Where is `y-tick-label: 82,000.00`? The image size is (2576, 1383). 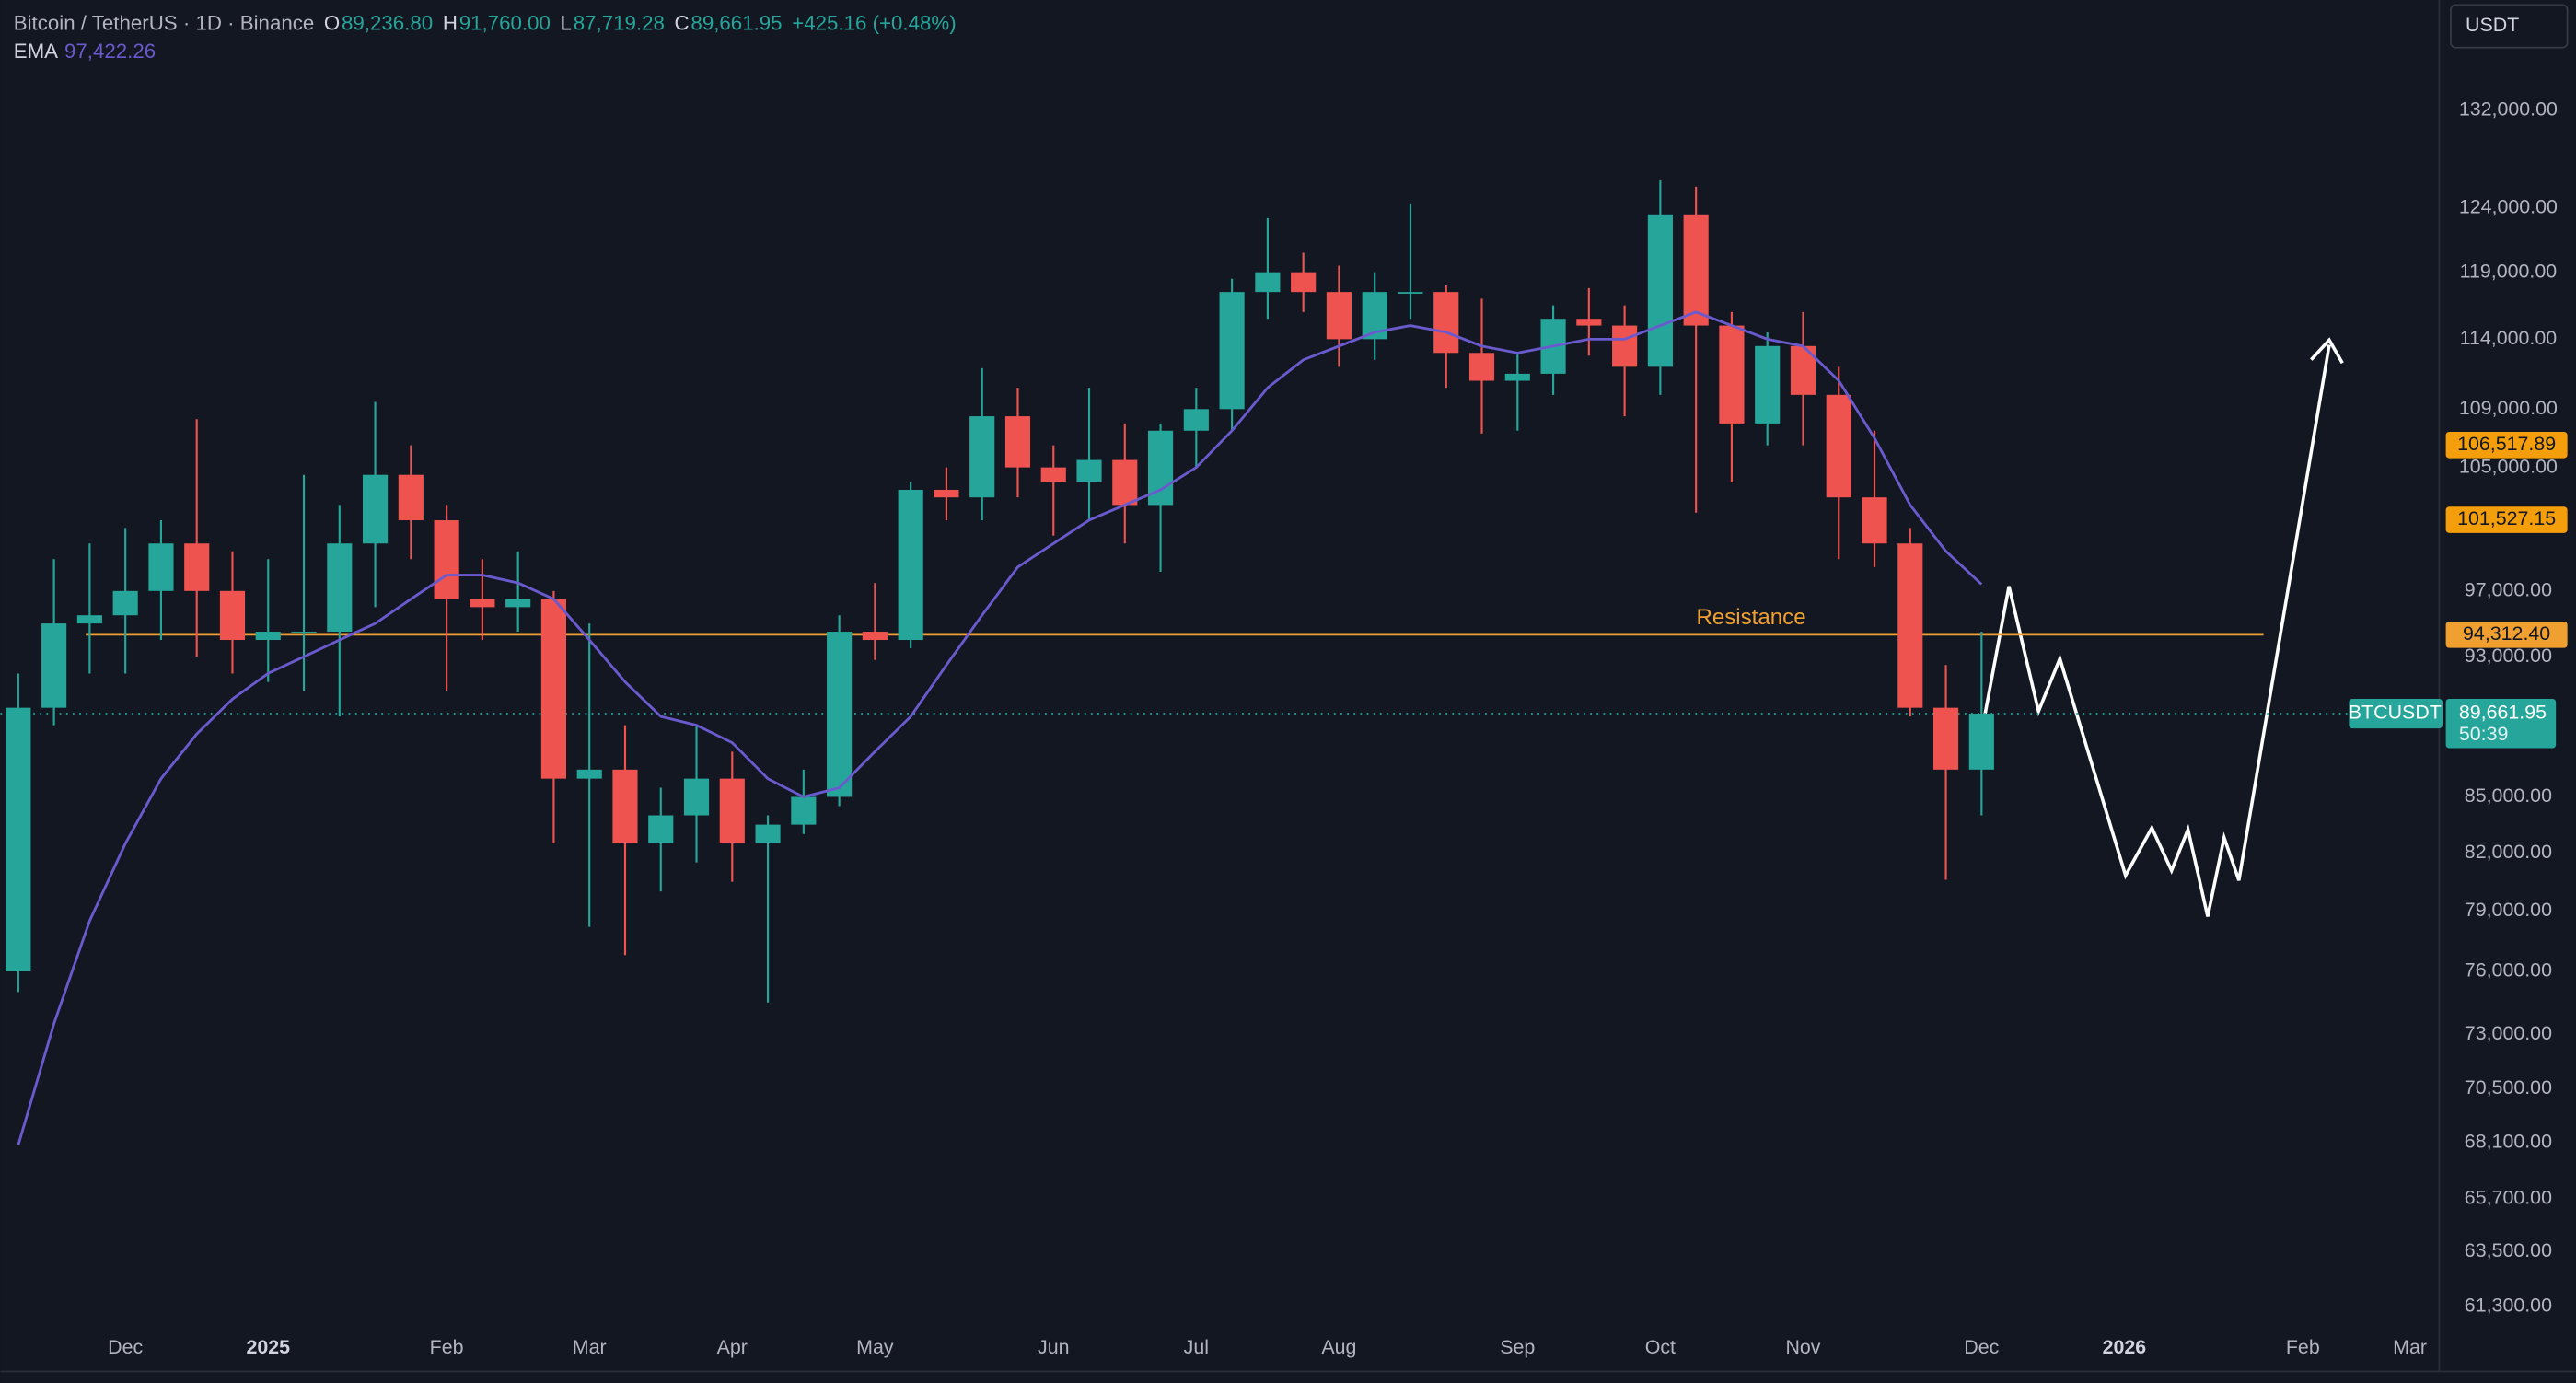
y-tick-label: 82,000.00 is located at coordinates (2508, 852).